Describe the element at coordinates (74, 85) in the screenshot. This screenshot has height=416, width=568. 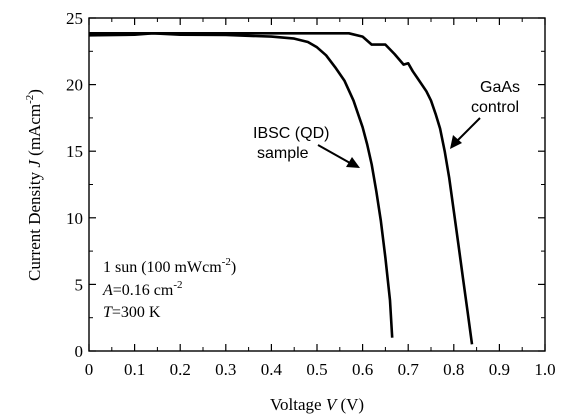
I see `y-tick-label-4: 20` at that location.